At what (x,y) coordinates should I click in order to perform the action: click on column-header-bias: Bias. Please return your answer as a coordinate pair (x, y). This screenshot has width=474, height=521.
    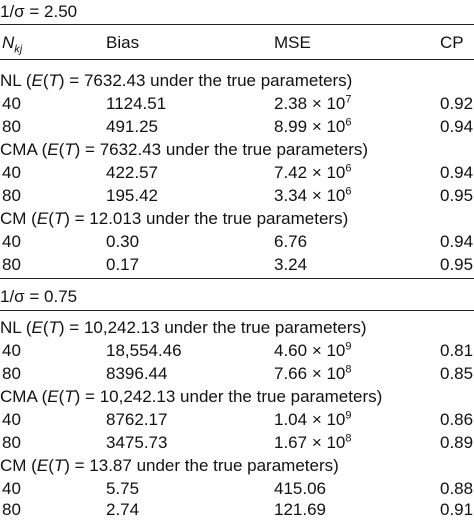
    Looking at the image, I should click on (123, 42).